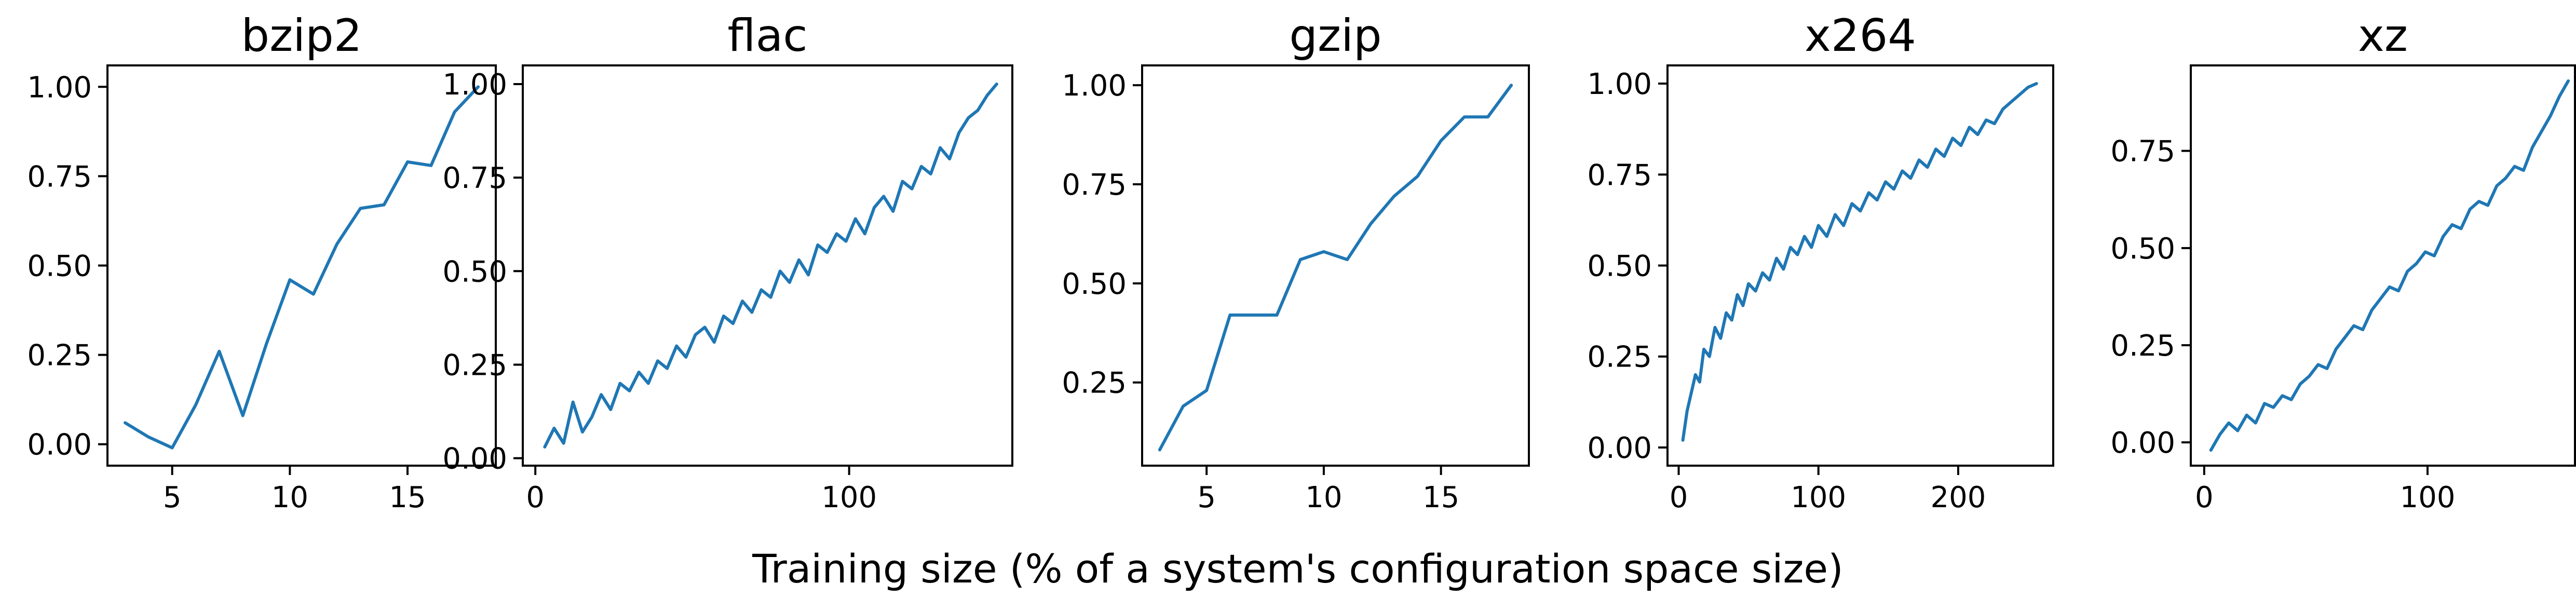 The height and width of the screenshot is (597, 2576). Describe the element at coordinates (301, 36) in the screenshot. I see `subplot-title: bzip2` at that location.